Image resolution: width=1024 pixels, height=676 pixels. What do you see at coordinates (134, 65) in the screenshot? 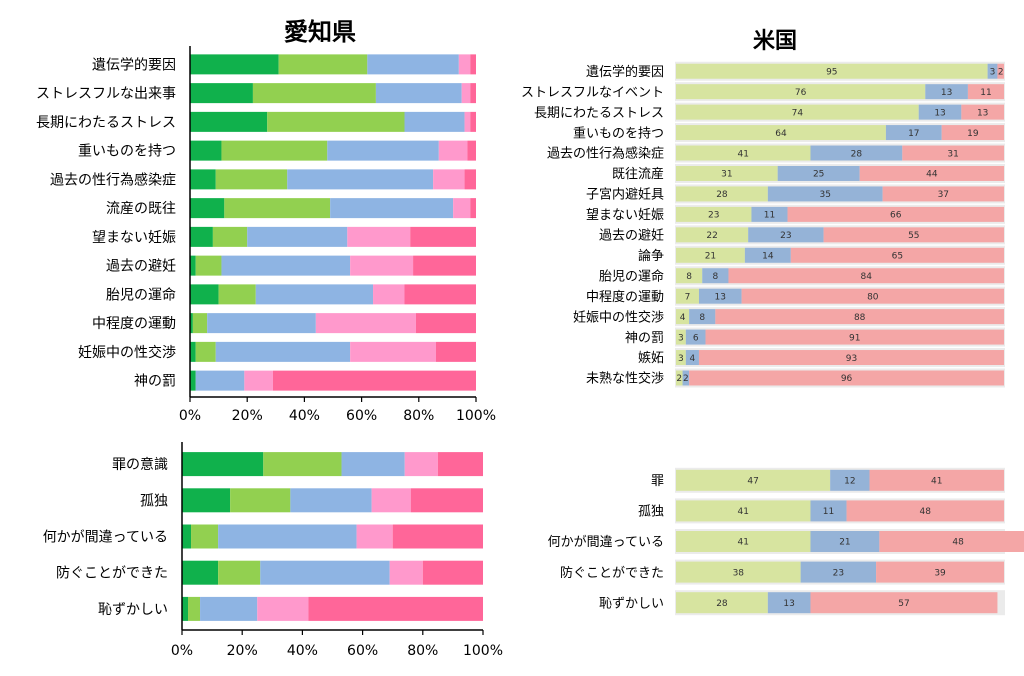
I see `category-label: 遺伝学的要因` at bounding box center [134, 65].